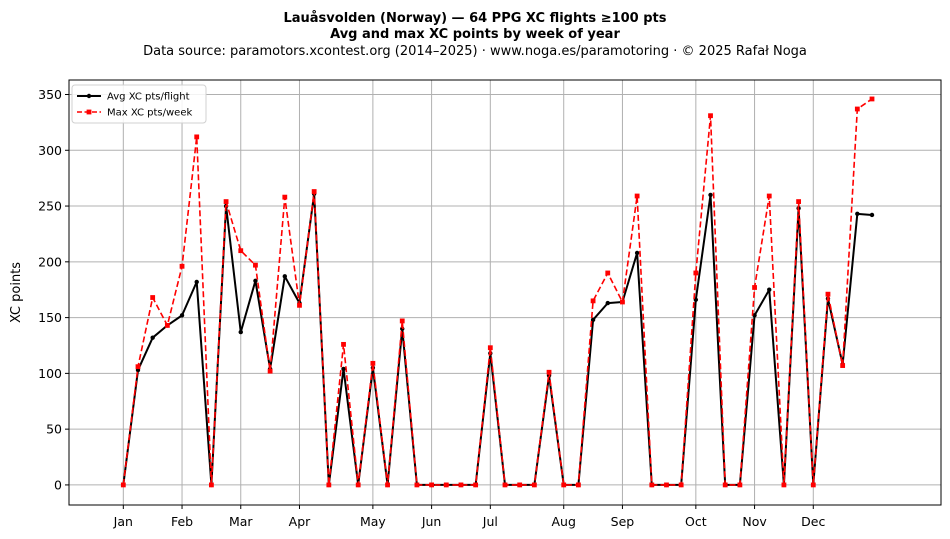  I want to click on y-axis: 0 50 100 150 200 250 300 350, so click(53, 289).